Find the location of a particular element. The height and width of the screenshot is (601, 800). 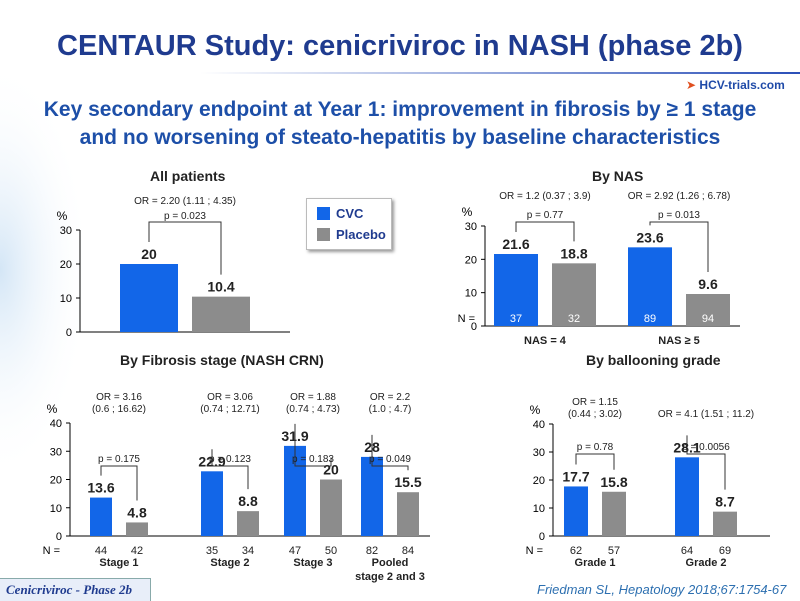

y-tick-label-fibrosis-20: 20 is located at coordinates (56, 481).